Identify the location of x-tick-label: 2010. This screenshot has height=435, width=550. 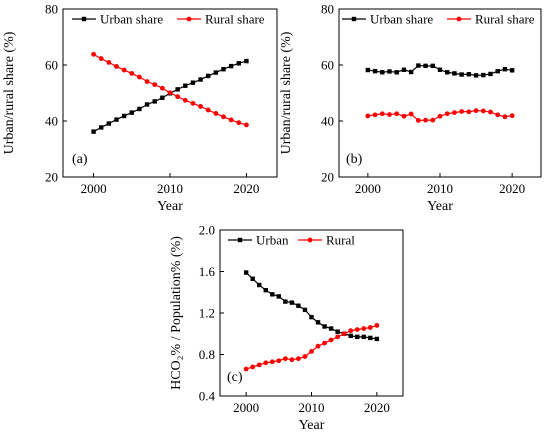
(170, 188).